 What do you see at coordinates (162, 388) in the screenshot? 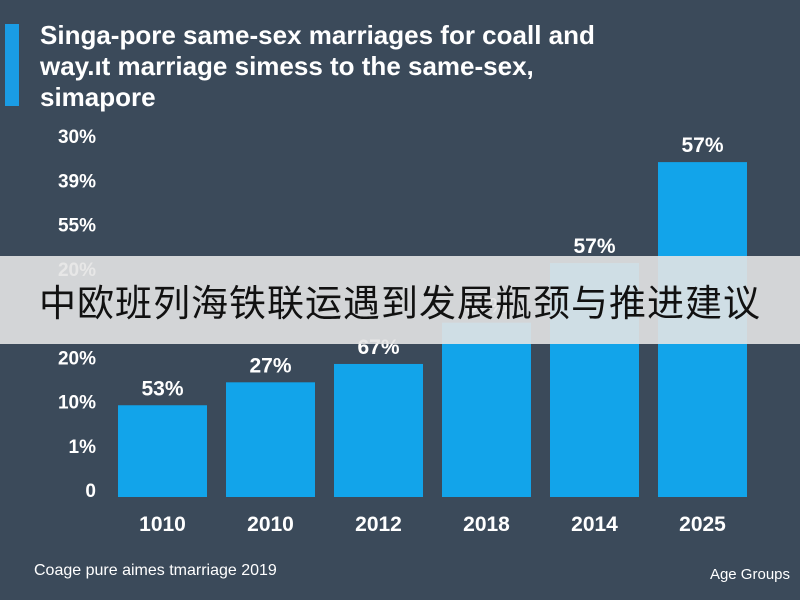
I see `bar-data-label: 53%` at bounding box center [162, 388].